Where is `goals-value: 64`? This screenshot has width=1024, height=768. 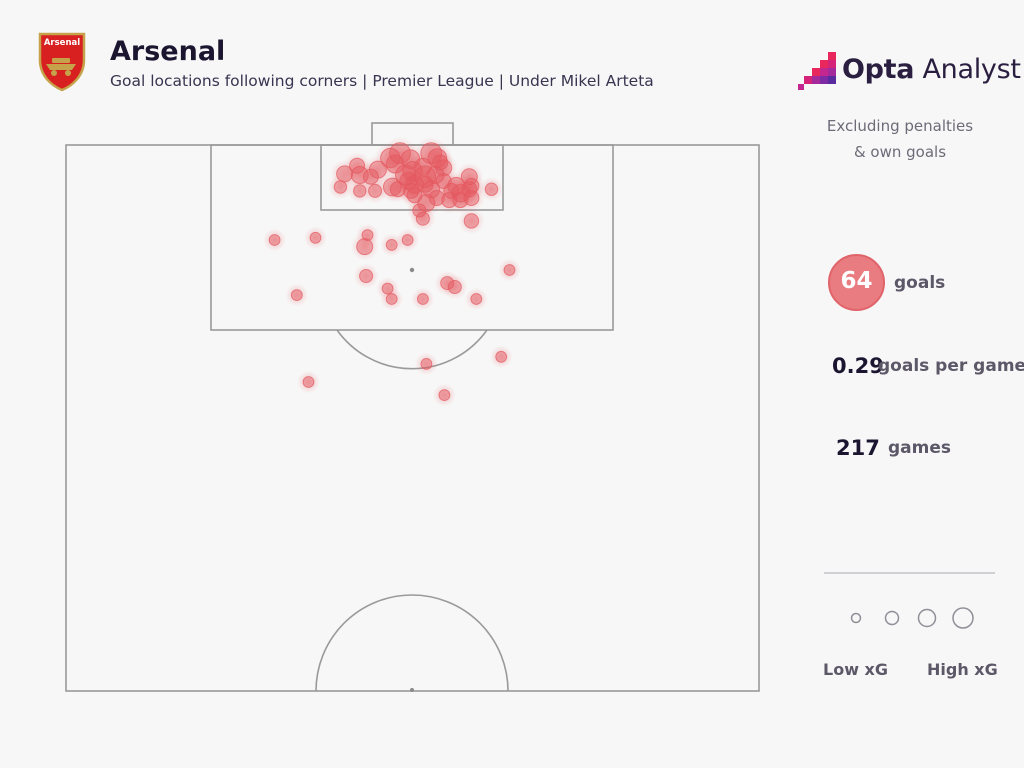 goals-value: 64 is located at coordinates (856, 281).